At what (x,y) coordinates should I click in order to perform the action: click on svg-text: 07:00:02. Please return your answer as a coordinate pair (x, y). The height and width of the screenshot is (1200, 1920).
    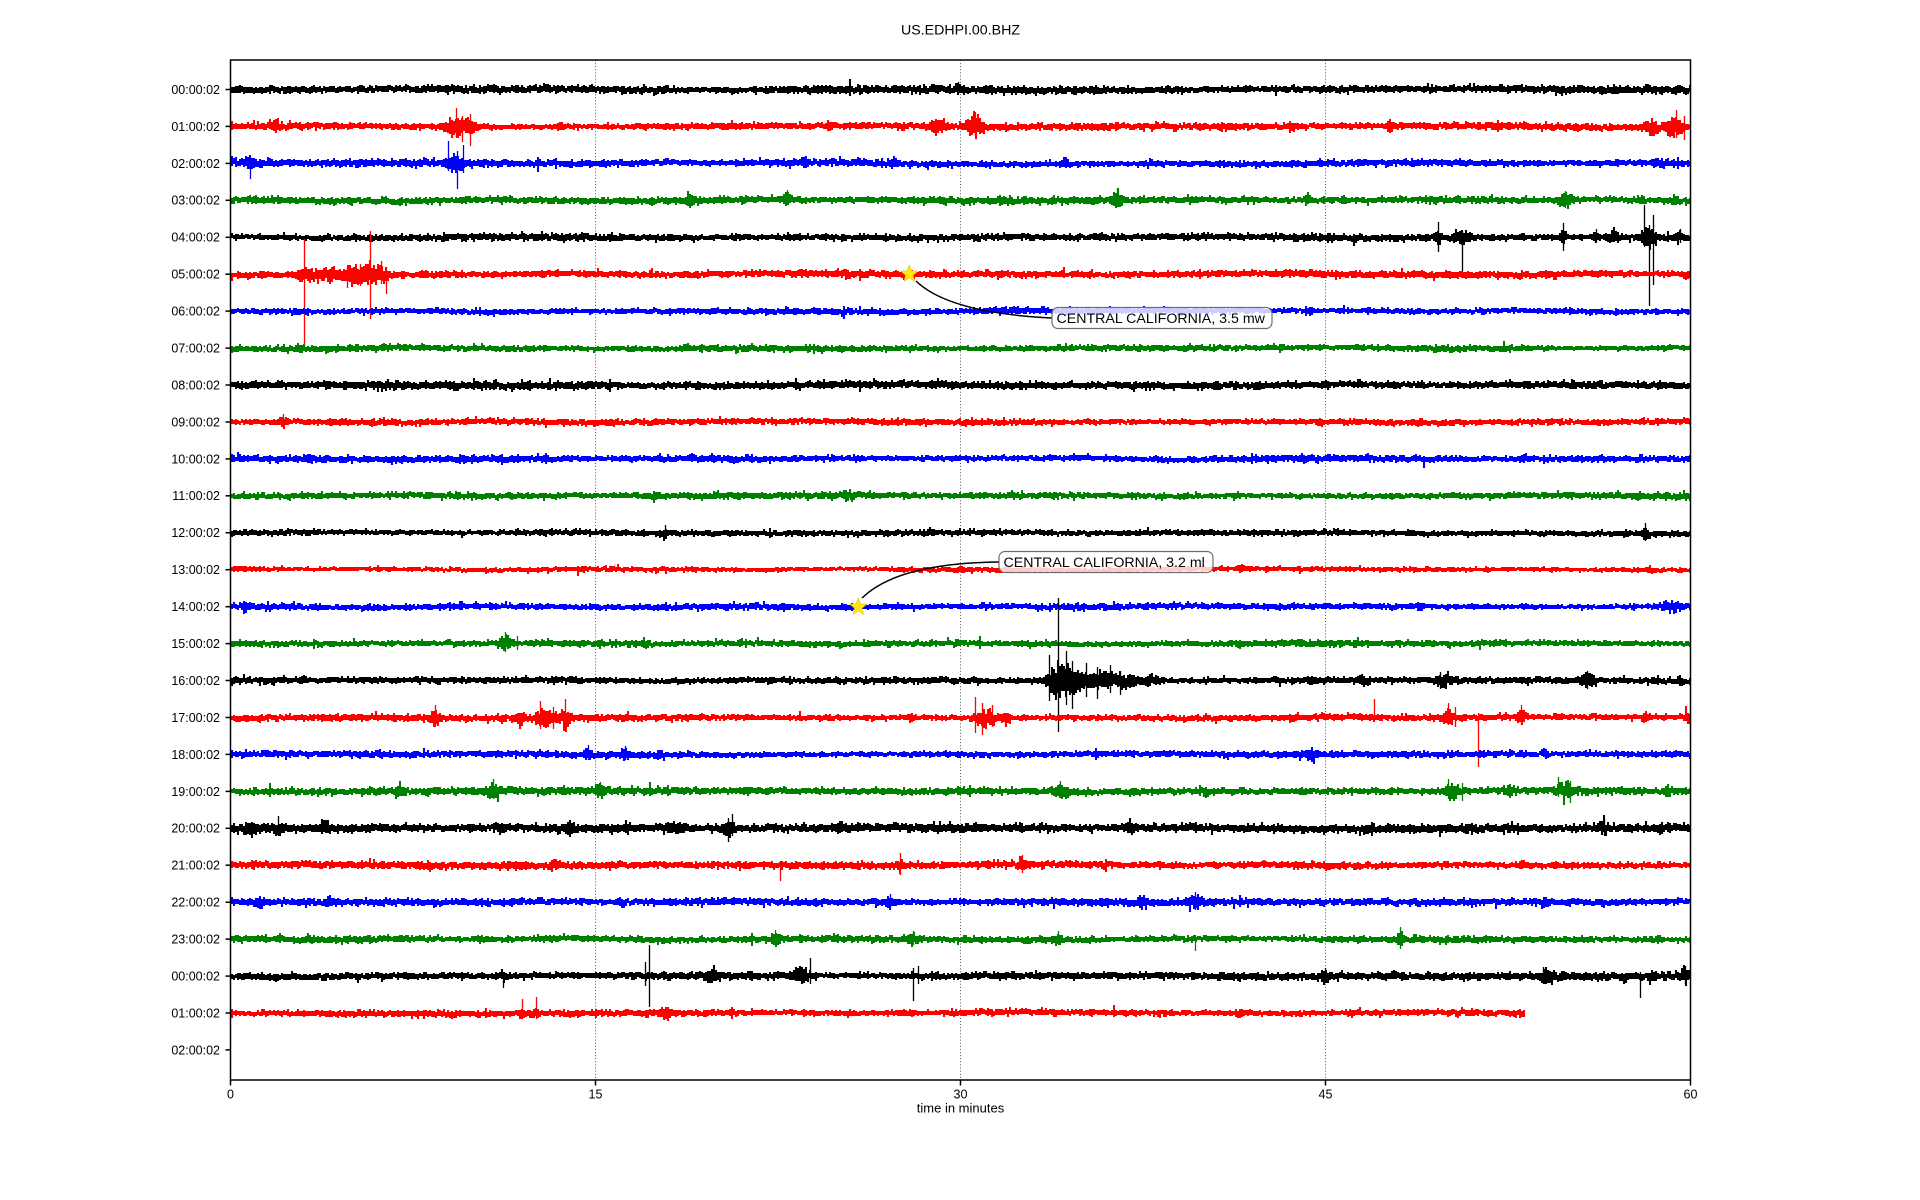
    Looking at the image, I should click on (195, 349).